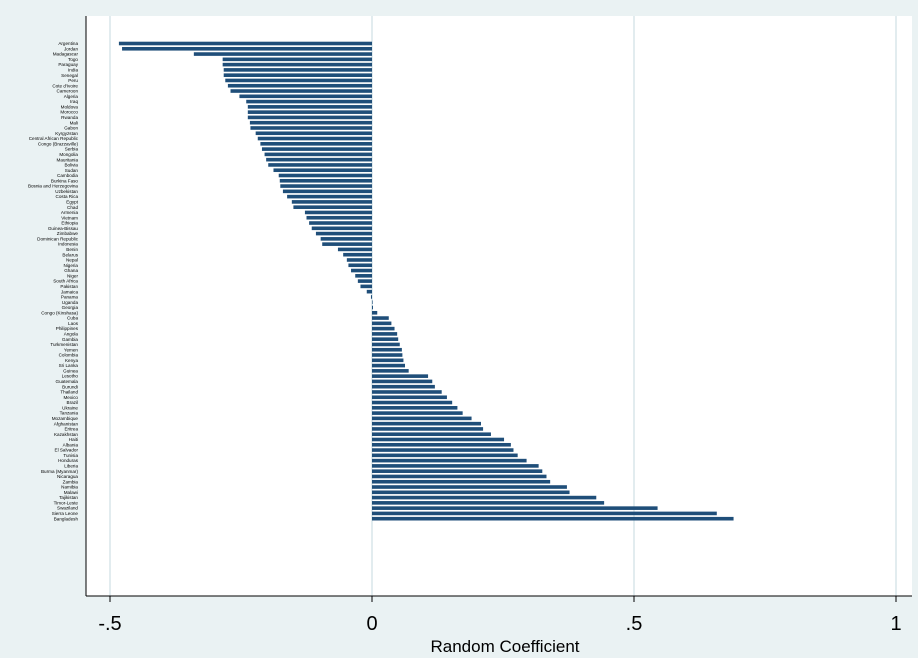  What do you see at coordinates (371, 624) in the screenshot?
I see `x-tick-label: 0` at bounding box center [371, 624].